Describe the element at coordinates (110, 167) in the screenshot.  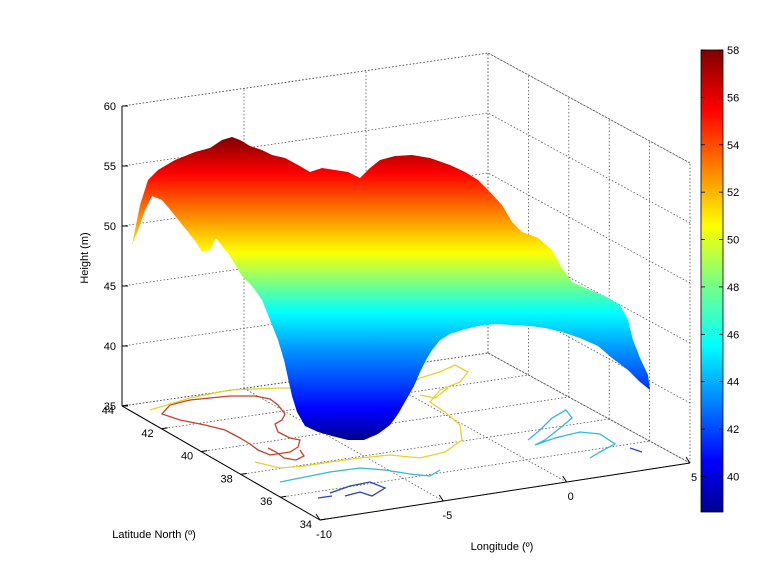
I see `z-tick-label: 55` at that location.